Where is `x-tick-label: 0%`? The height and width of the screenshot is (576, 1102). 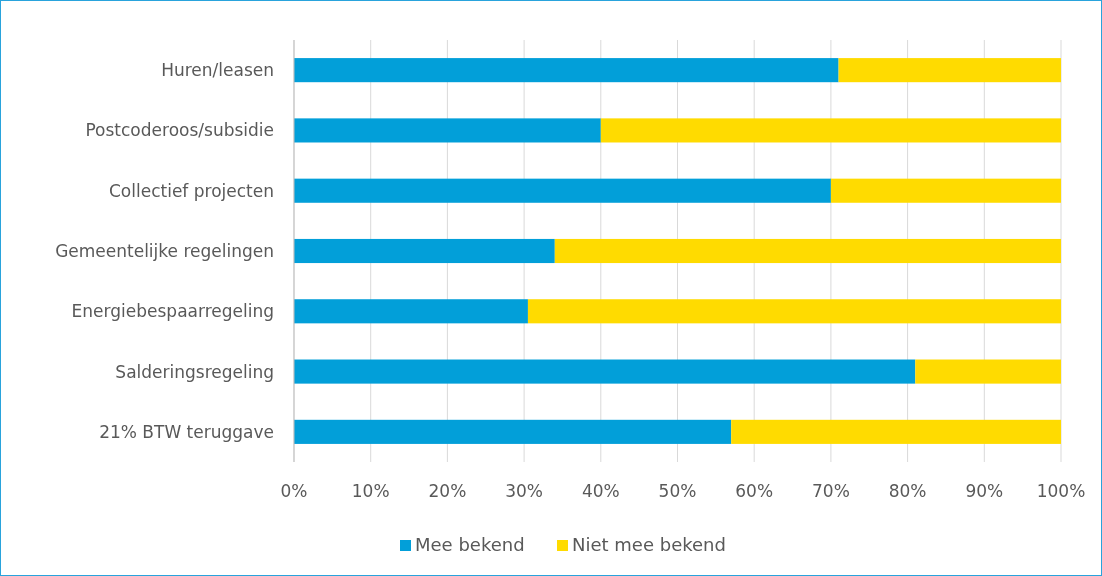 x-tick-label: 0% is located at coordinates (294, 491).